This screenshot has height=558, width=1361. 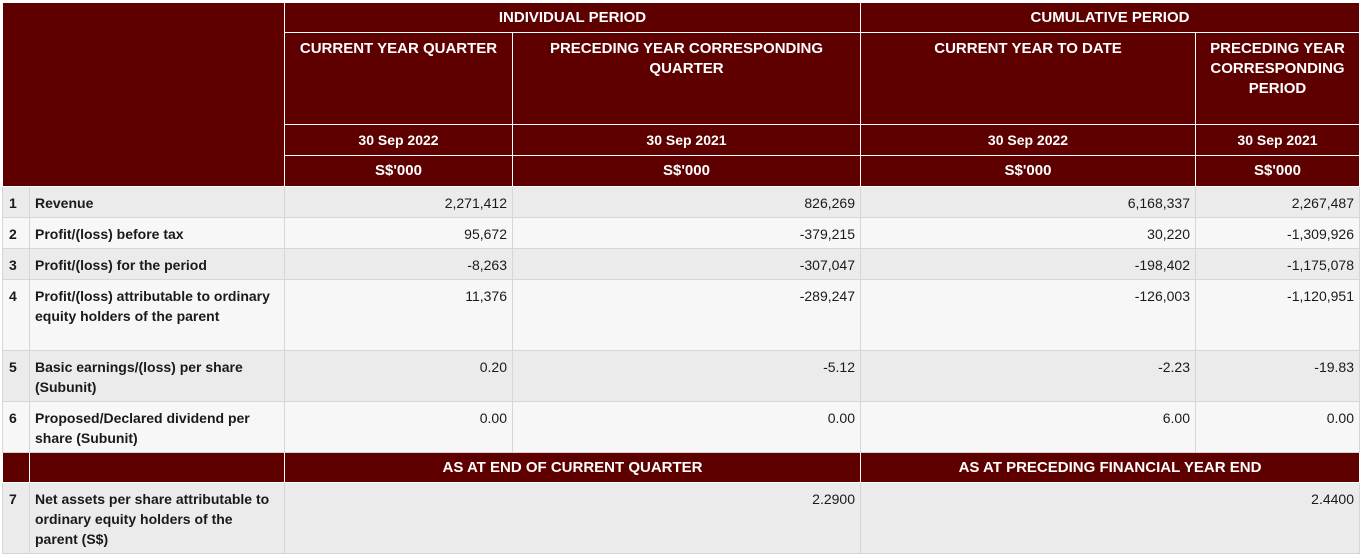 I want to click on value-cell: 95,672, so click(x=398, y=233).